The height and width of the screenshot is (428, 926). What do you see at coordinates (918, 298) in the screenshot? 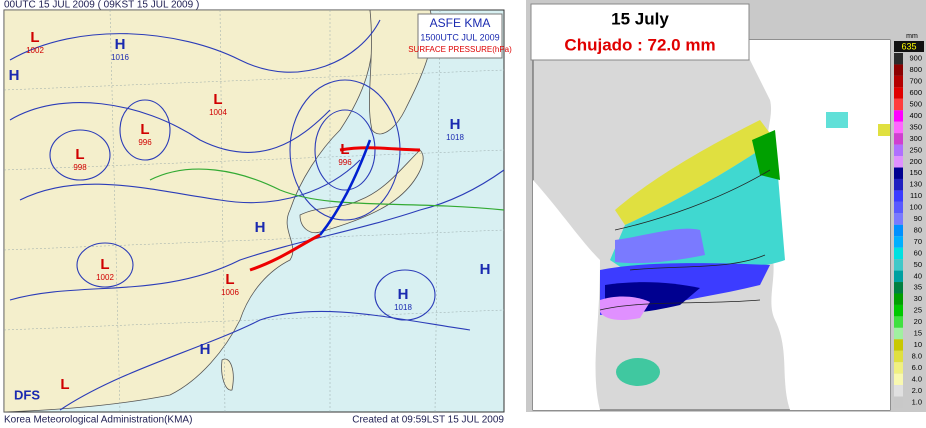
I see `legend-label: 30` at bounding box center [918, 298].